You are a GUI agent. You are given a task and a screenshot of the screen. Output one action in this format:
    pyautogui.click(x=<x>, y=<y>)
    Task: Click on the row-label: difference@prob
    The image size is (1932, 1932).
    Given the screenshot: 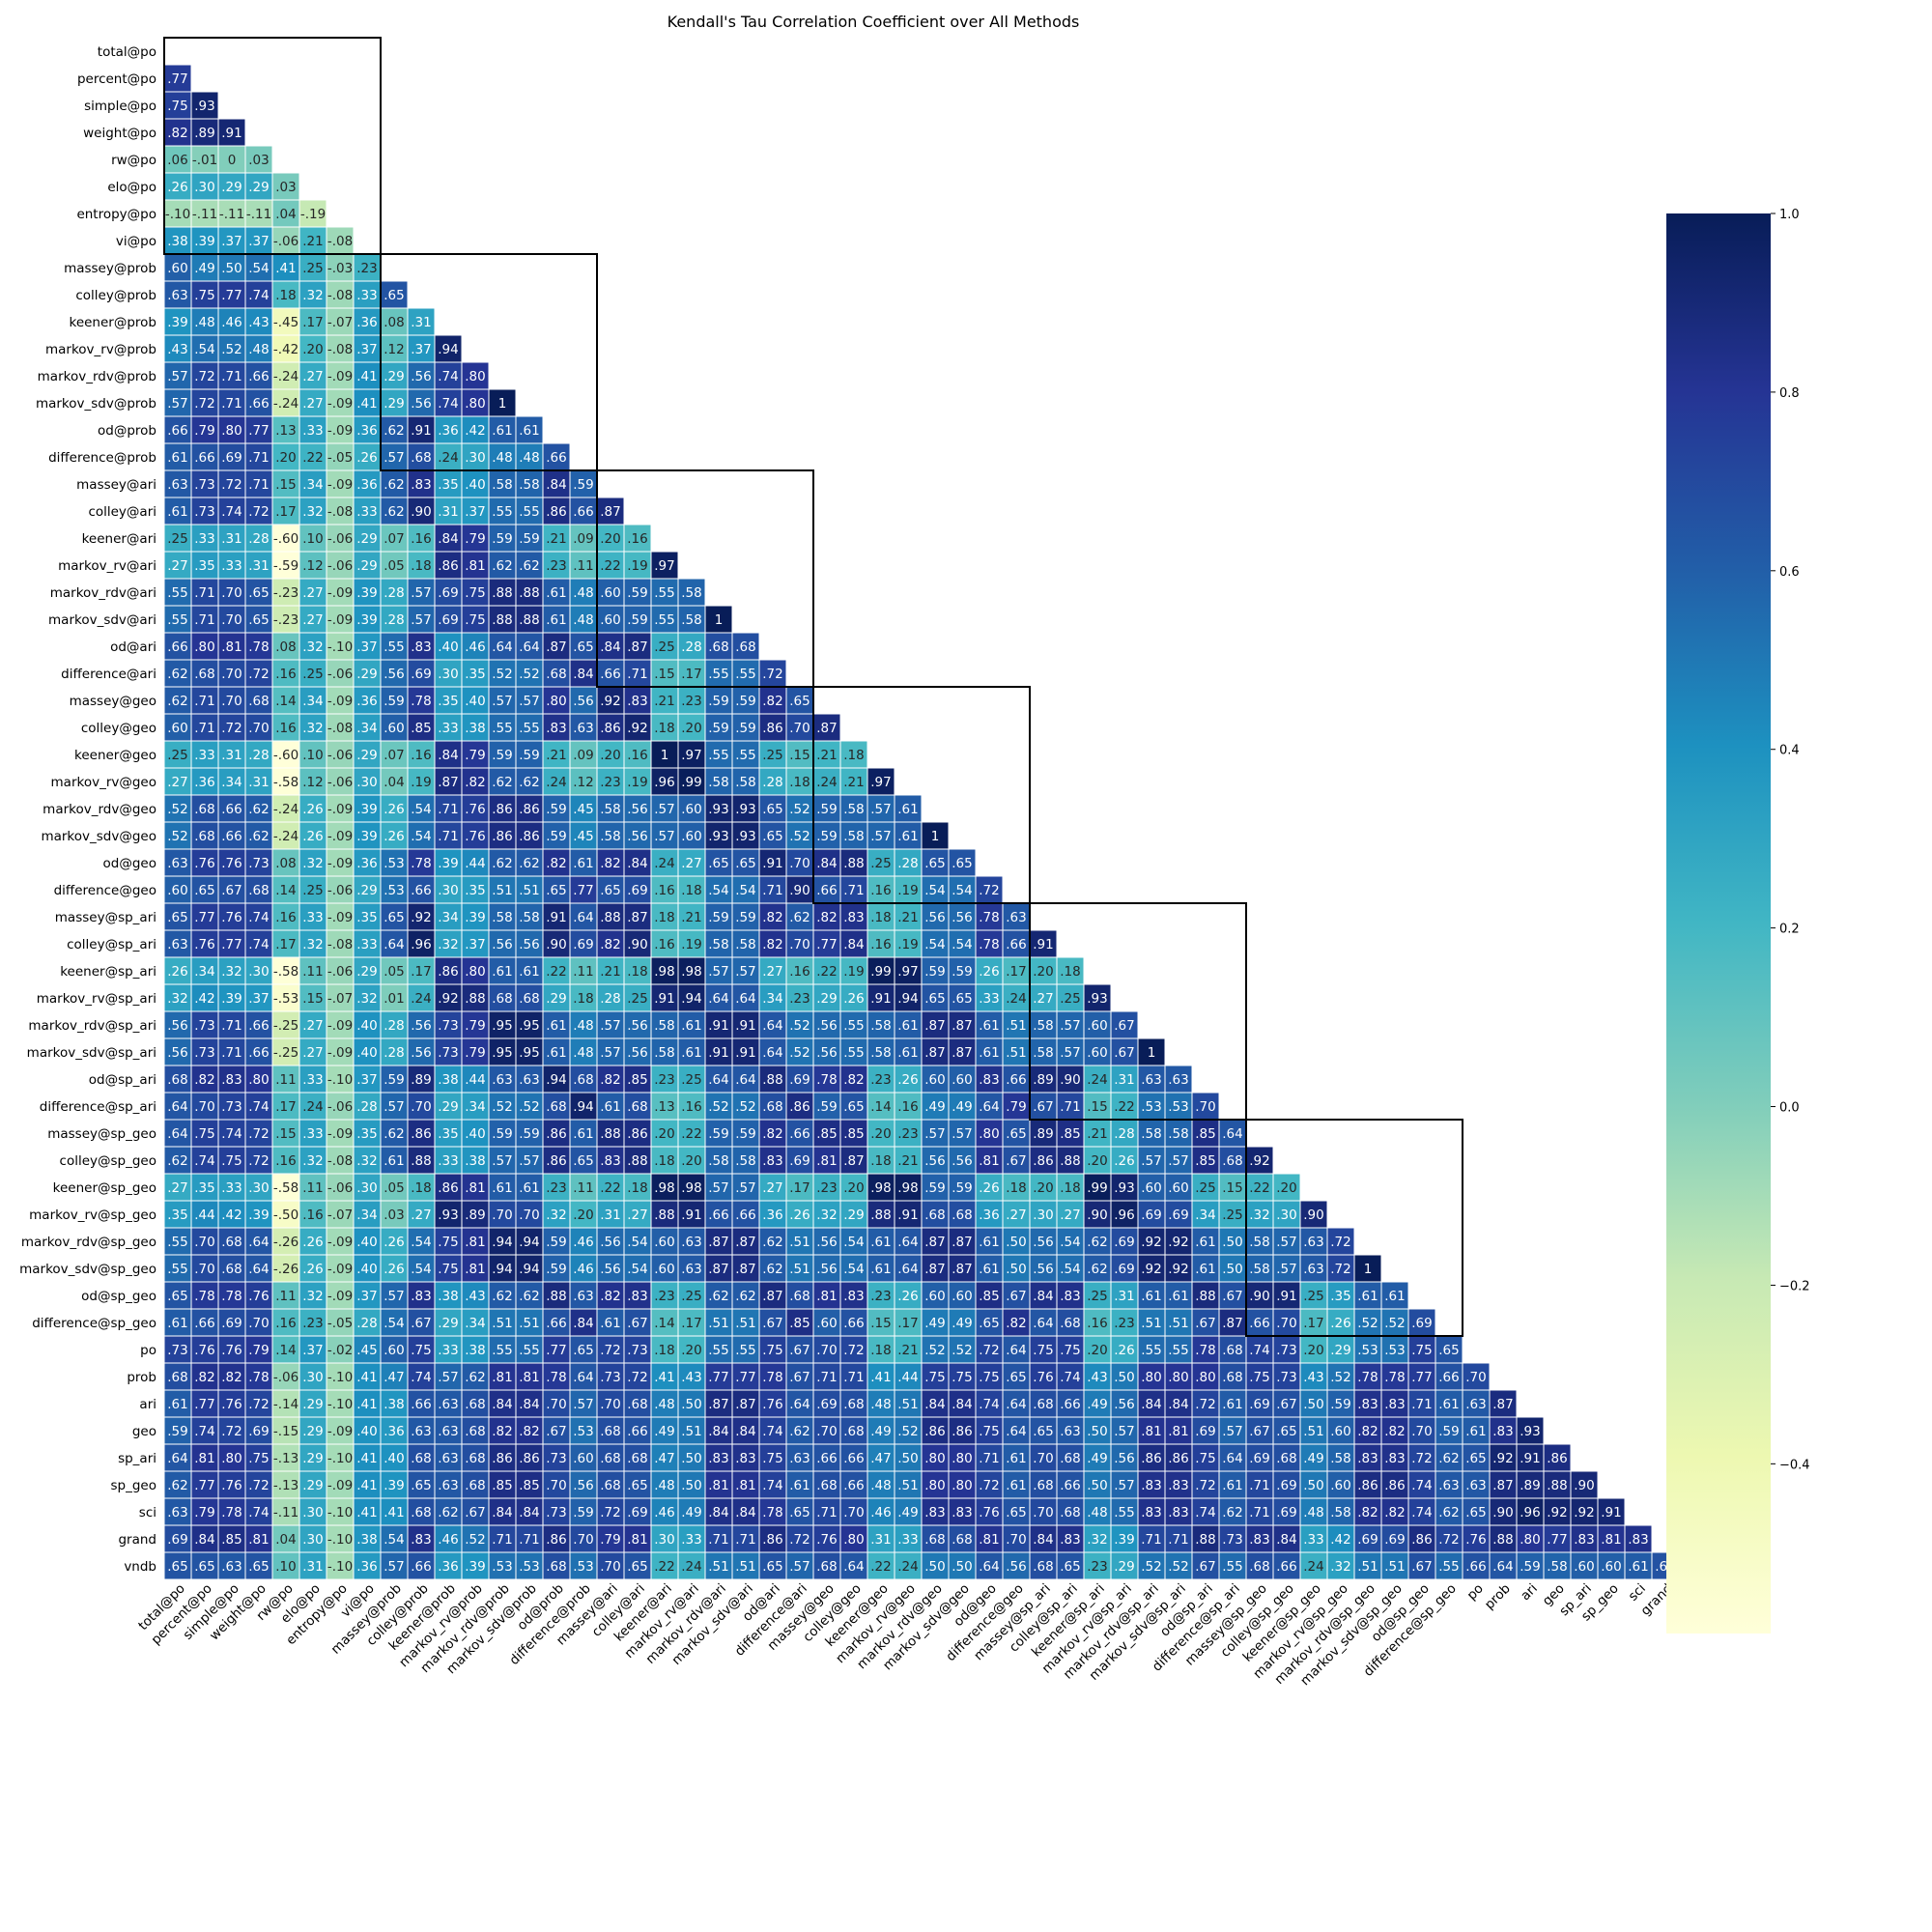 What is the action you would take?
    pyautogui.click(x=102, y=458)
    